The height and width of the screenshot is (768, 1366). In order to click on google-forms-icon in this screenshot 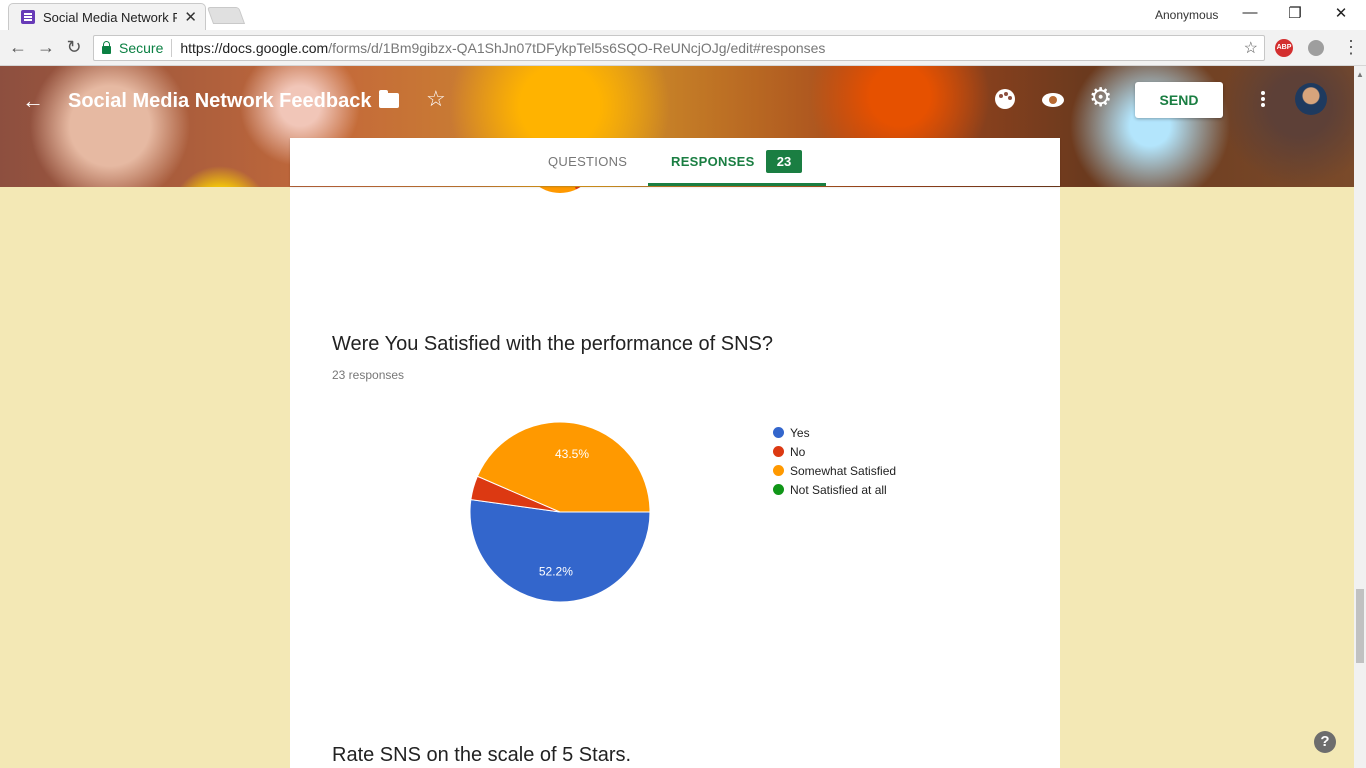, I will do `click(28, 17)`.